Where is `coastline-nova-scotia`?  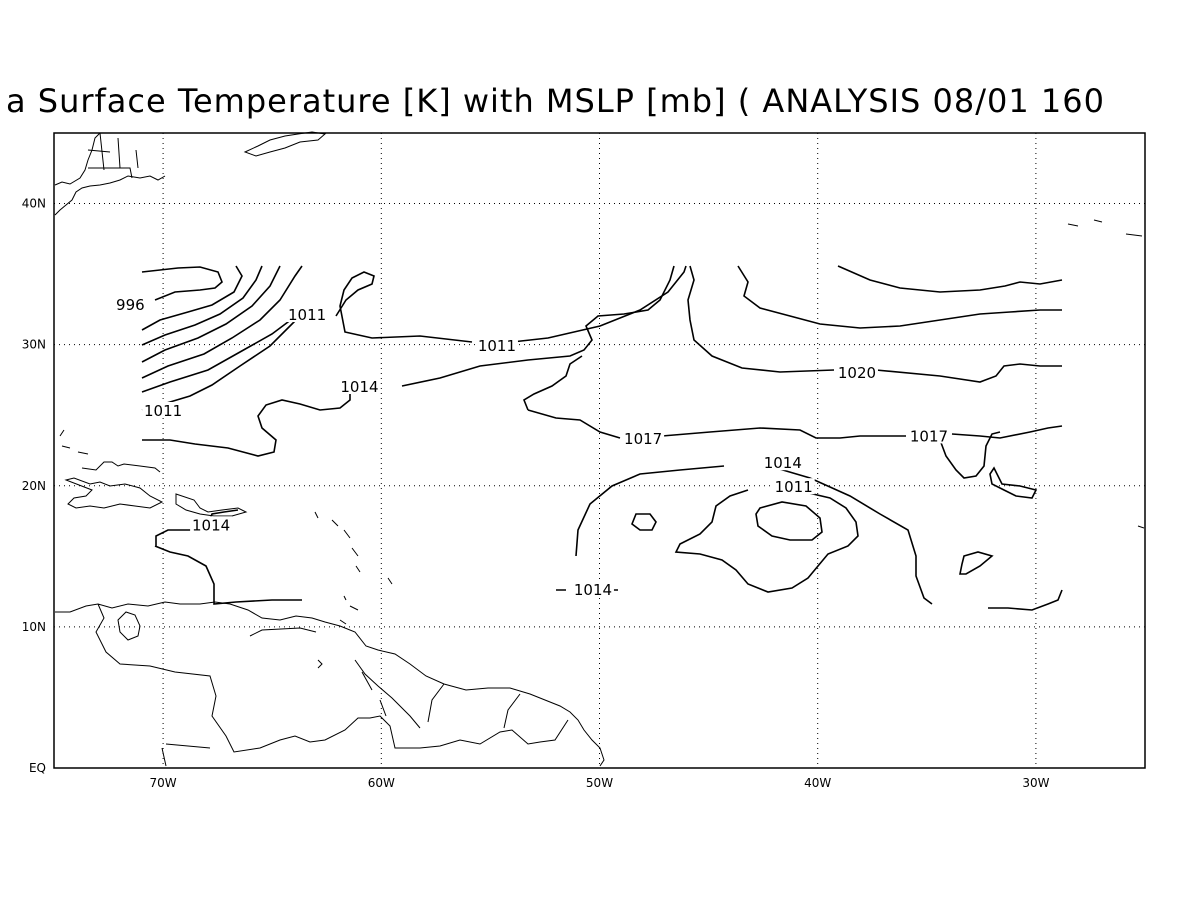 coastline-nova-scotia is located at coordinates (285, 144).